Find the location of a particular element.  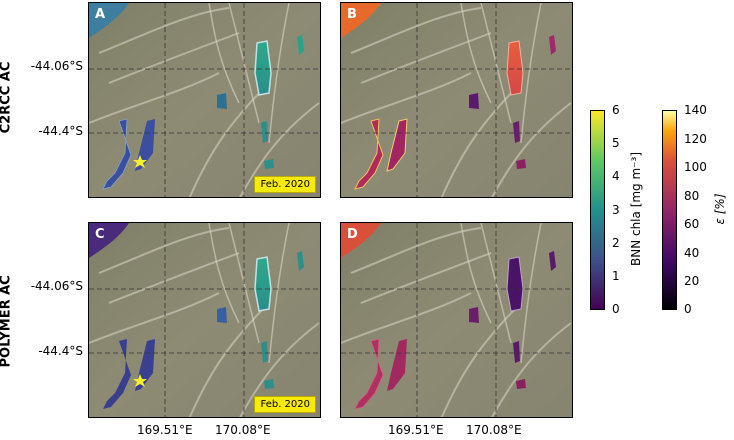

colorbar-tick: 1 is located at coordinates (616, 276).